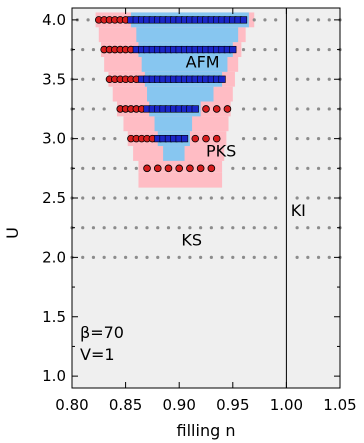 This screenshot has height=443, width=364. Describe the element at coordinates (54, 257) in the screenshot. I see `y-tick-label: 2.0` at that location.